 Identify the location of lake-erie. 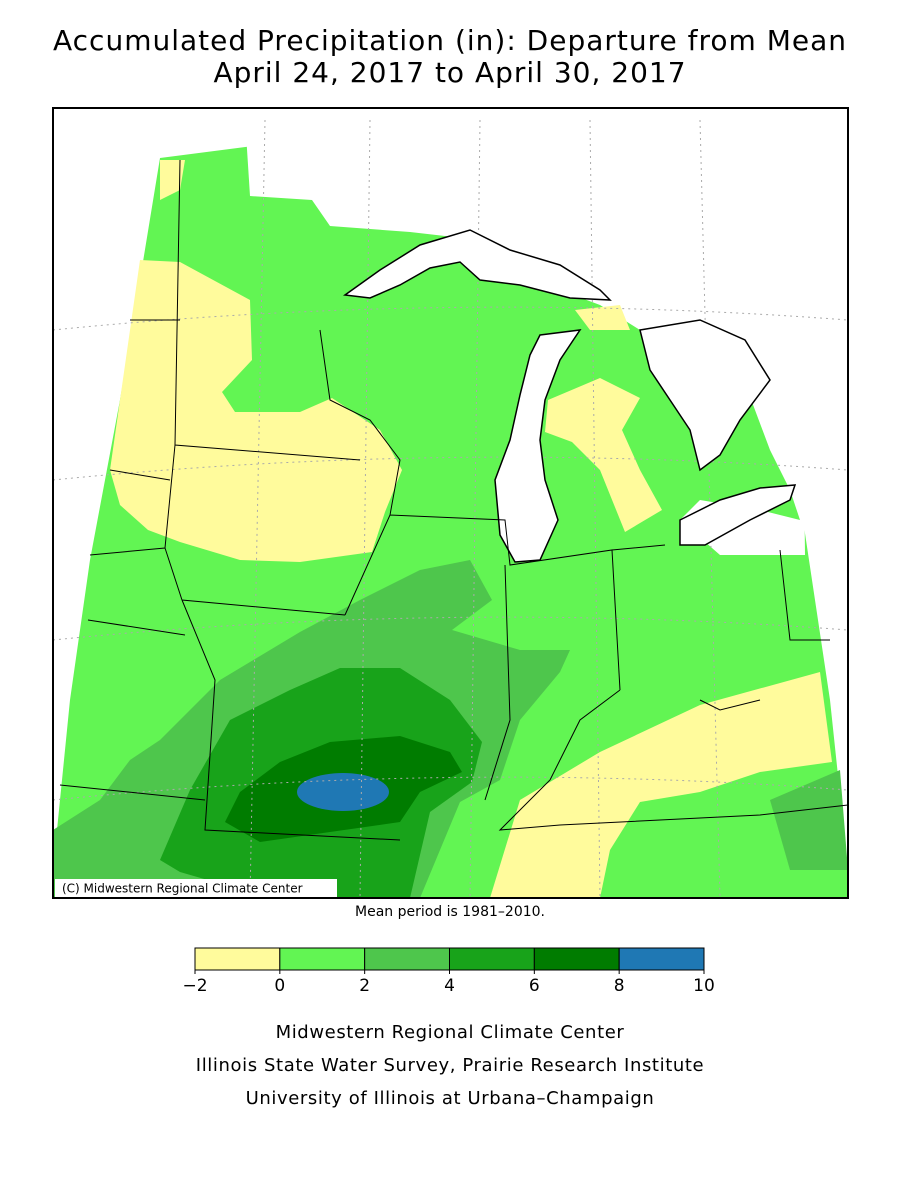
(738, 515).